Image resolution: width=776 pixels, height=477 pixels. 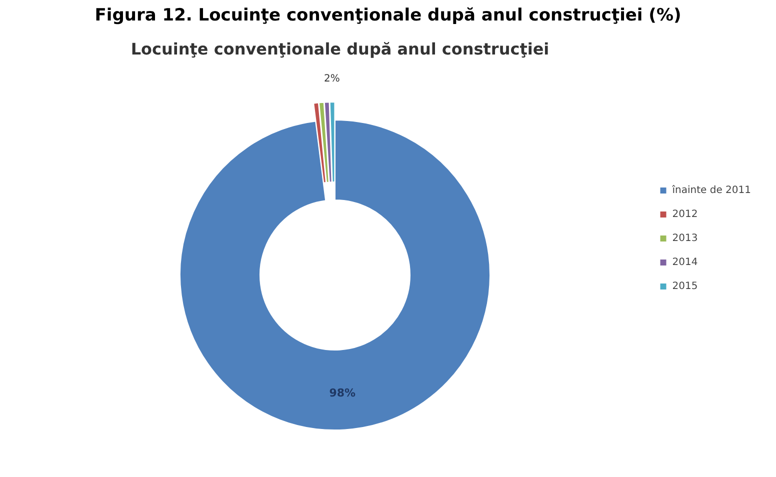 What do you see at coordinates (685, 262) in the screenshot?
I see `legend-label: 2014` at bounding box center [685, 262].